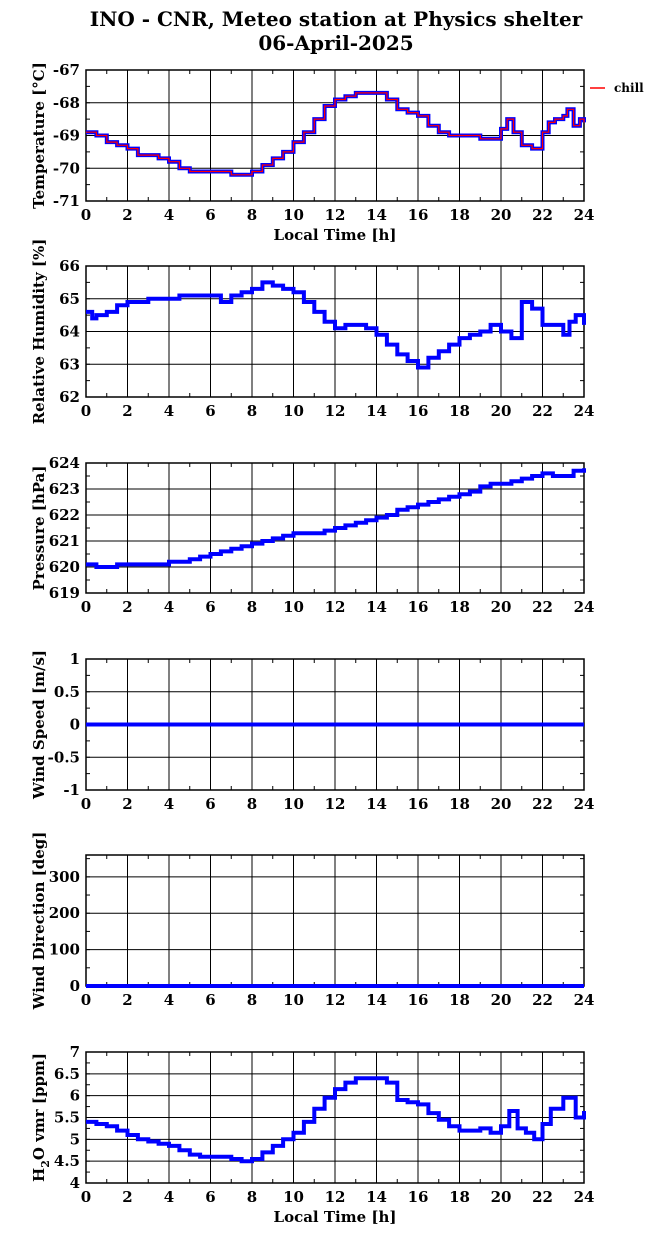 The width and height of the screenshot is (655, 1248). What do you see at coordinates (75, 1139) in the screenshot?
I see `y-tick-label: 5` at bounding box center [75, 1139].